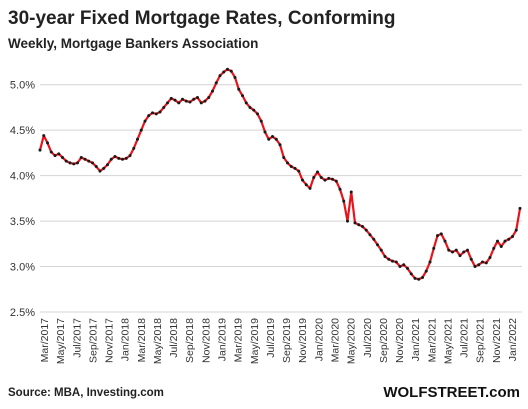  What do you see at coordinates (22, 199) in the screenshot?
I see `y-axis-ticks: 2.5% 3.0% 3.5% 4.0% 4.5% 5.0%` at bounding box center [22, 199].